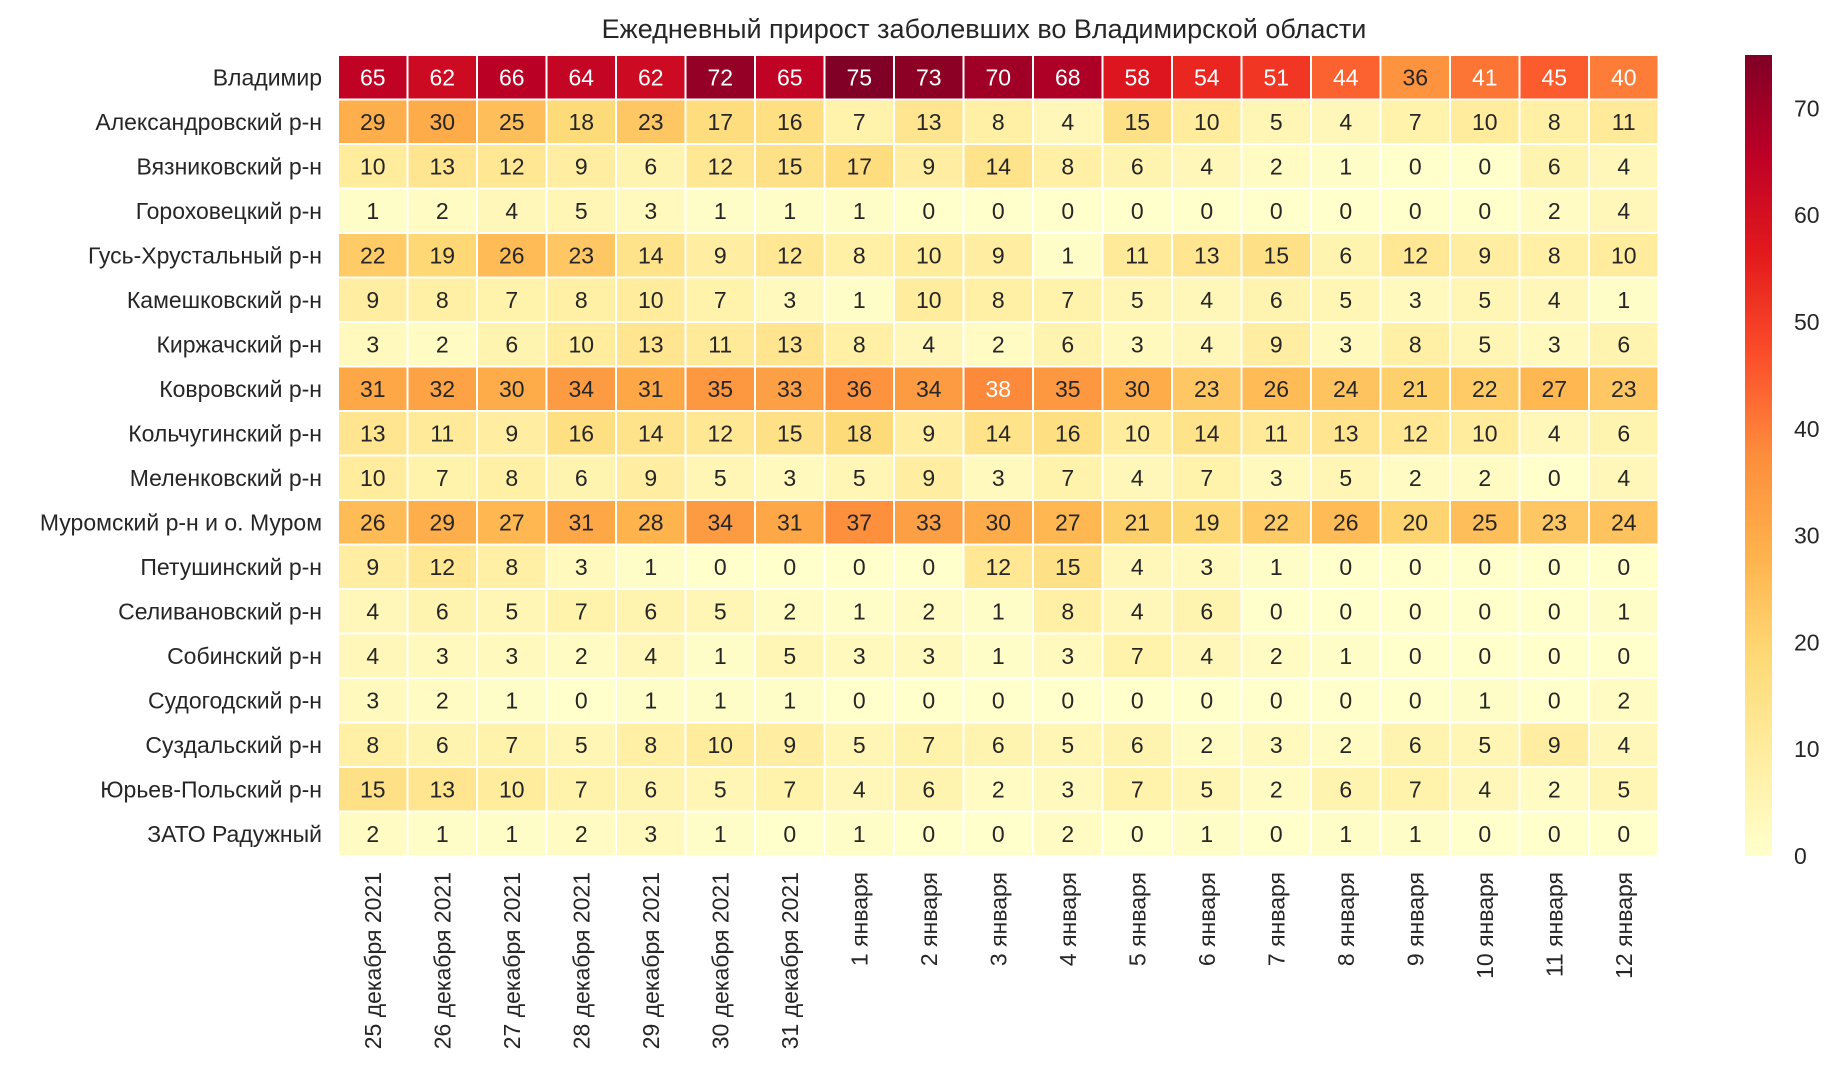 The width and height of the screenshot is (1837, 1085). Describe the element at coordinates (859, 77) in the screenshot. I see `cell-value-label: 75` at that location.